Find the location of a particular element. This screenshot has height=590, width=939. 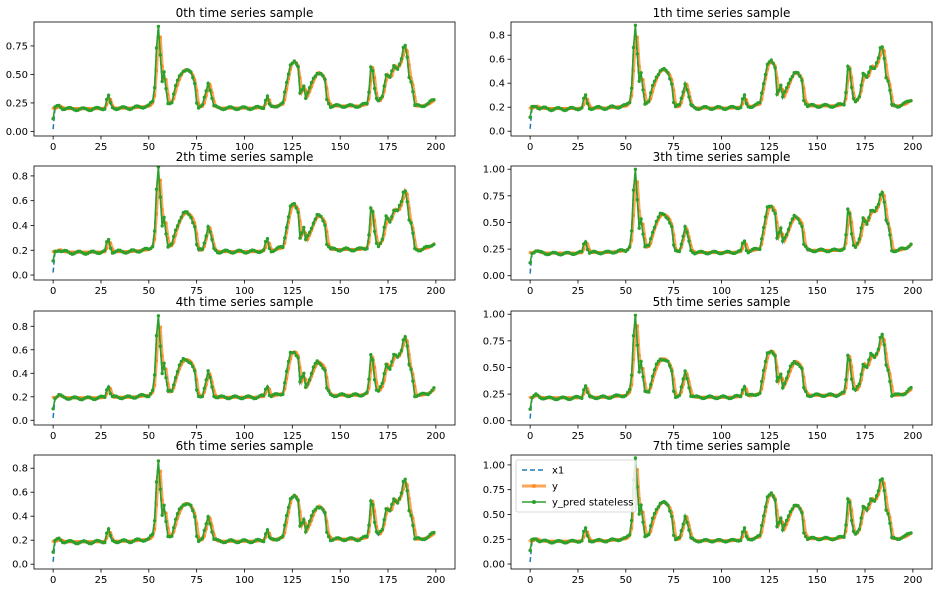

plot-area is located at coordinates (720, 76).